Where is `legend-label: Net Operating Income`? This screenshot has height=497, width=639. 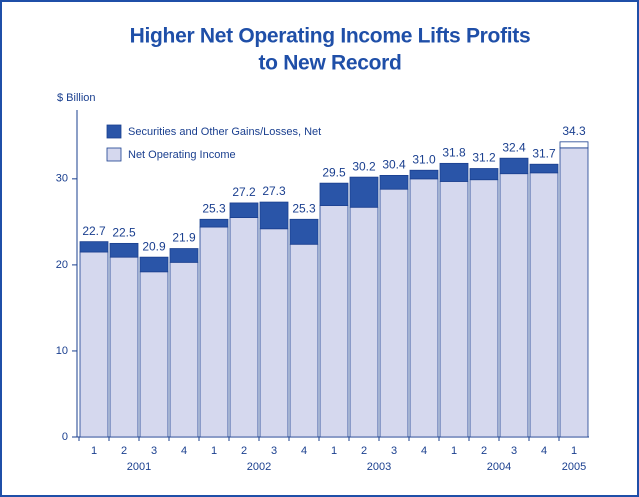
legend-label: Net Operating Income is located at coordinates (182, 155).